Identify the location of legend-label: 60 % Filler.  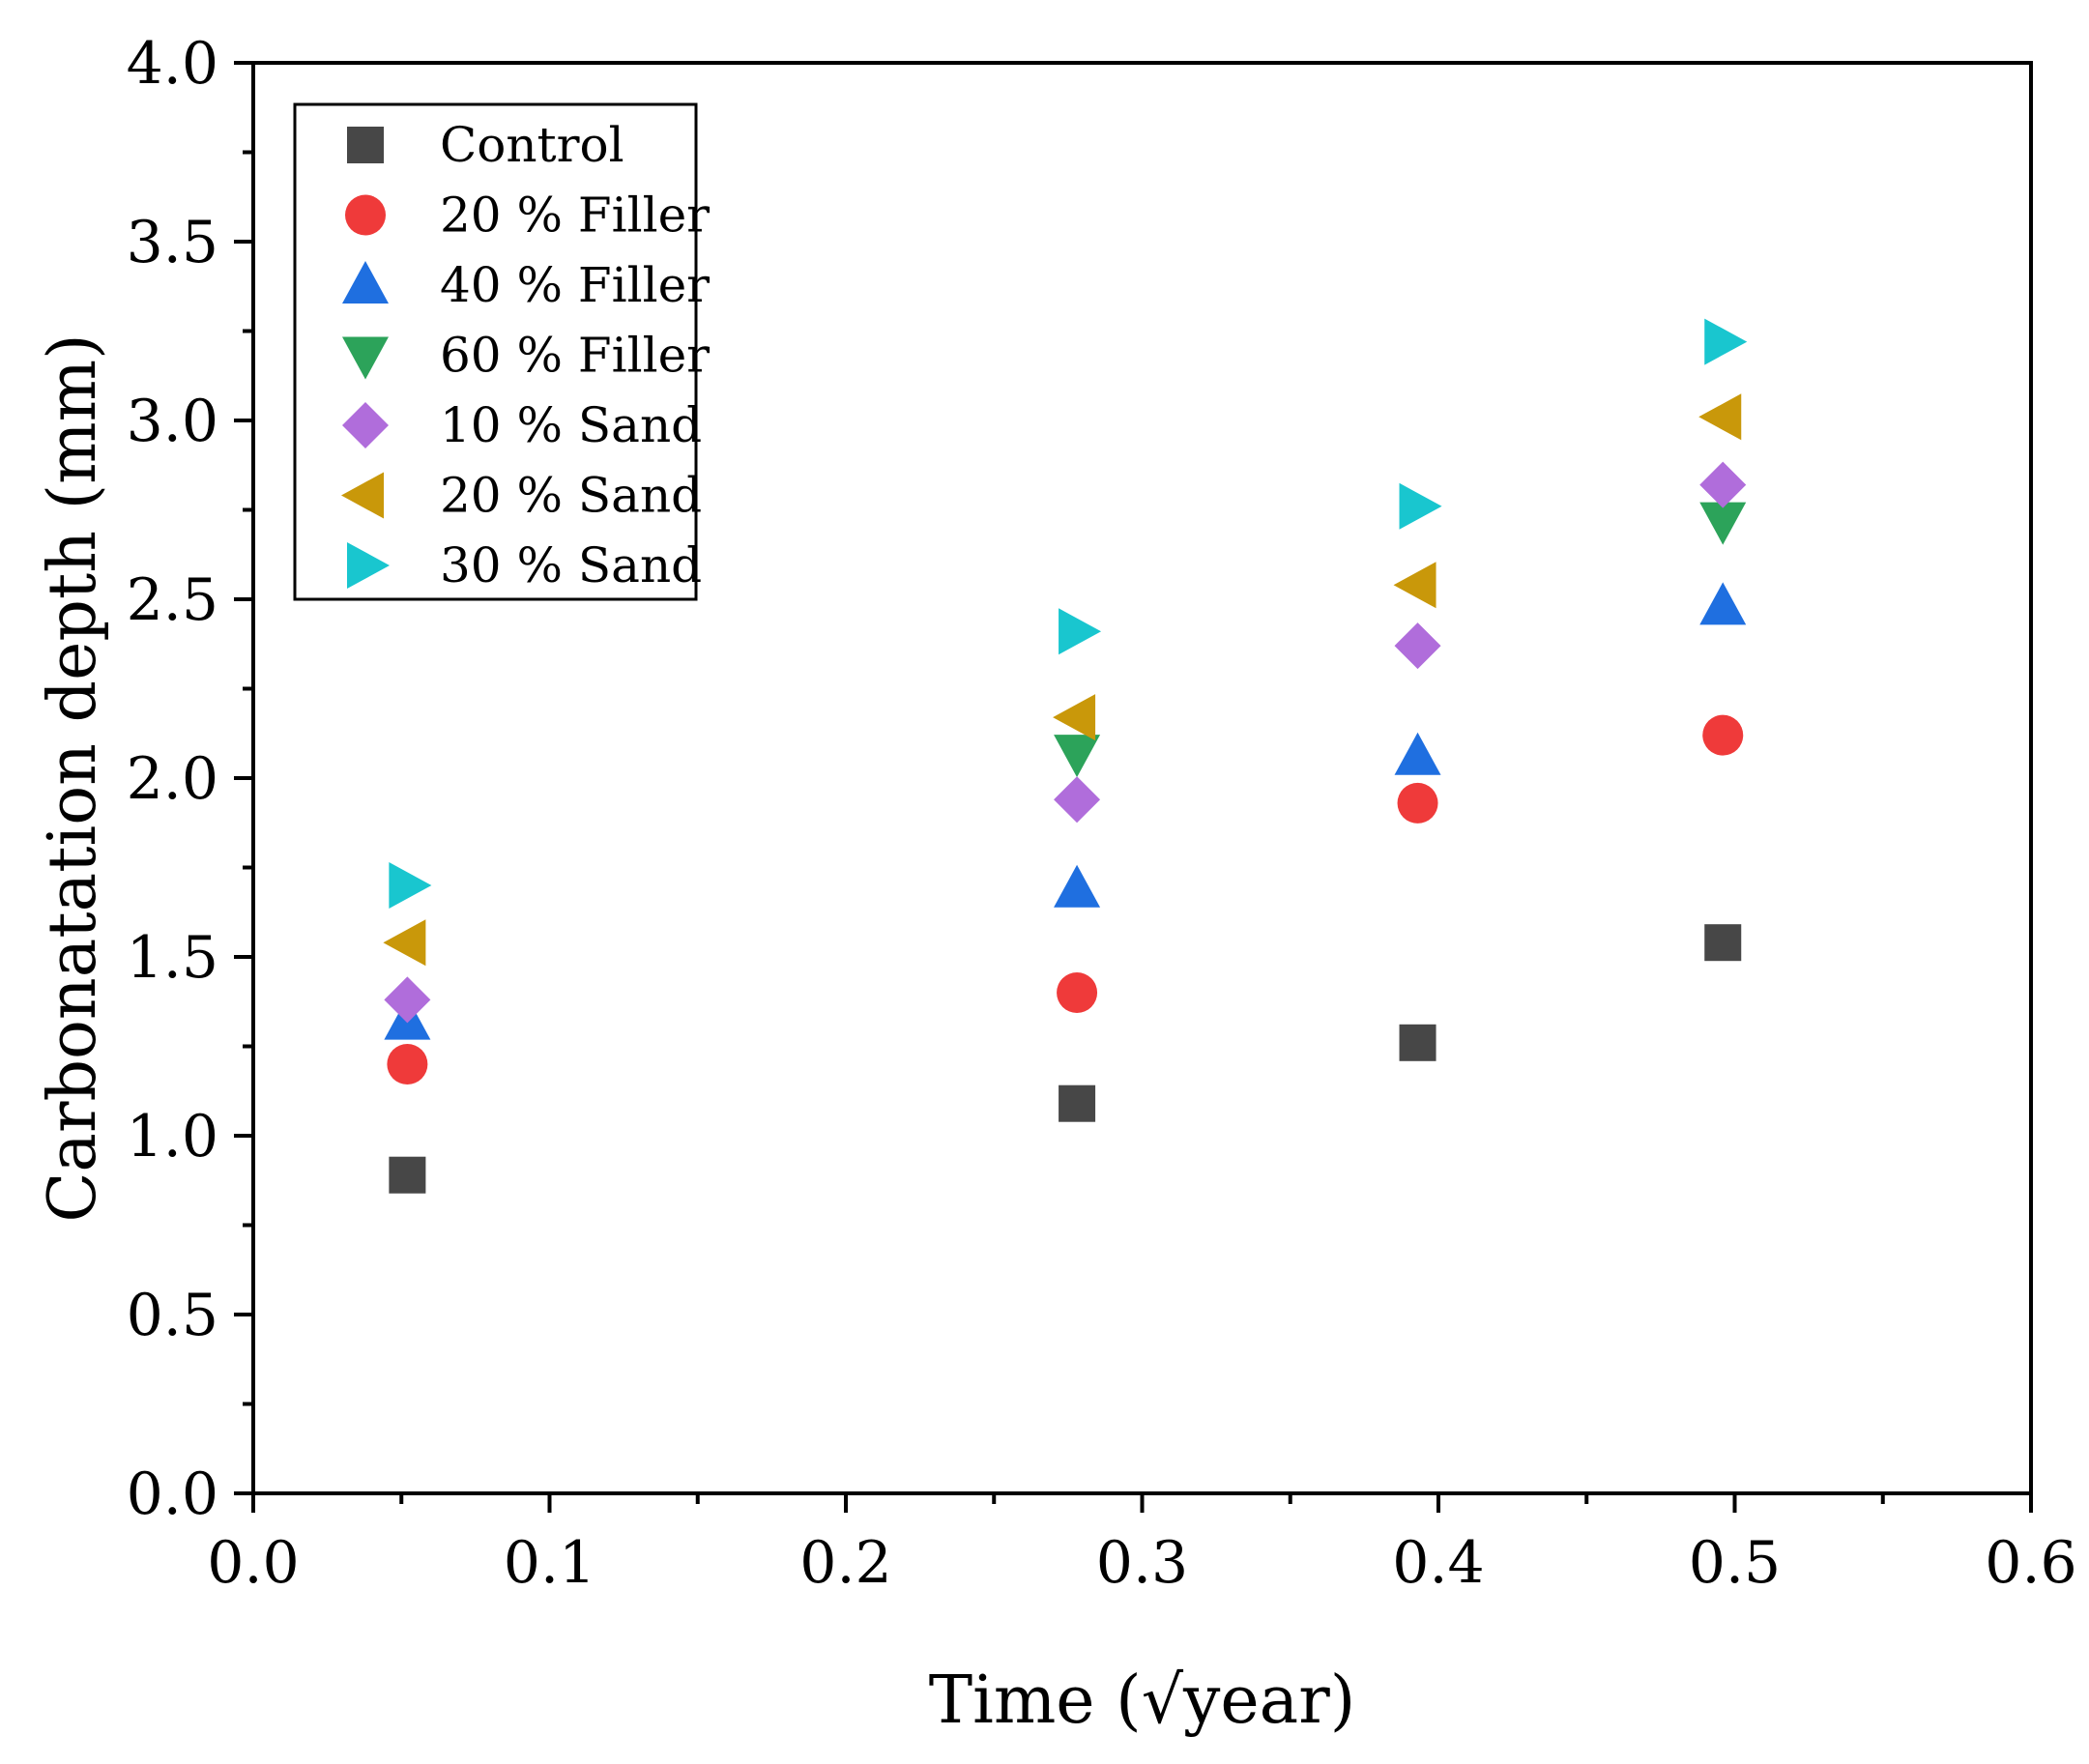
(575, 356).